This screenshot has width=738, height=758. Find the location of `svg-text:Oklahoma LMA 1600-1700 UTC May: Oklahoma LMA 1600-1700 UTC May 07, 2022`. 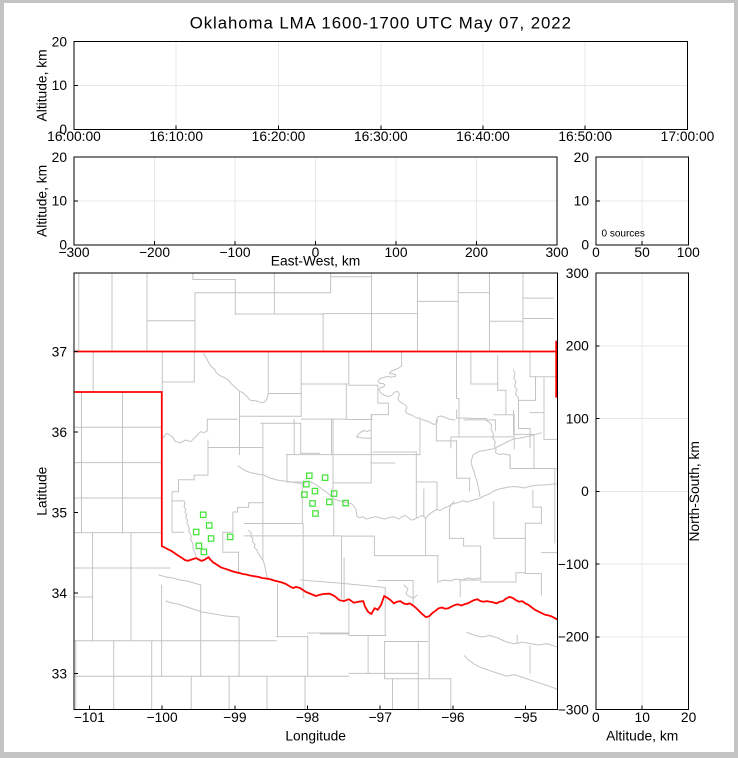

svg-text:Oklahoma LMA 1600-1700 UTC May: Oklahoma LMA 1600-1700 UTC May 07, 2022 is located at coordinates (381, 23).